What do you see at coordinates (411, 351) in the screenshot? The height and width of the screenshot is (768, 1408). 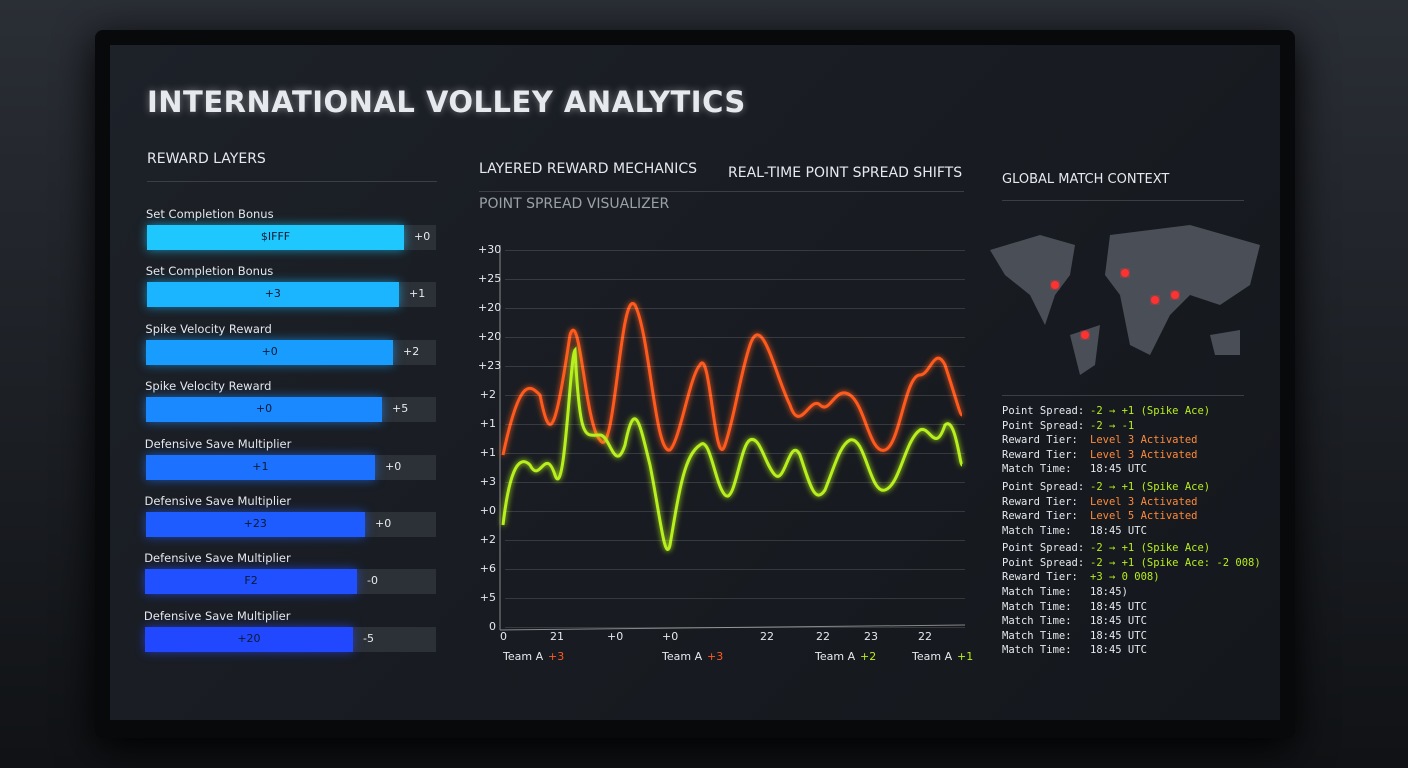 I see `reward-delta: +2` at bounding box center [411, 351].